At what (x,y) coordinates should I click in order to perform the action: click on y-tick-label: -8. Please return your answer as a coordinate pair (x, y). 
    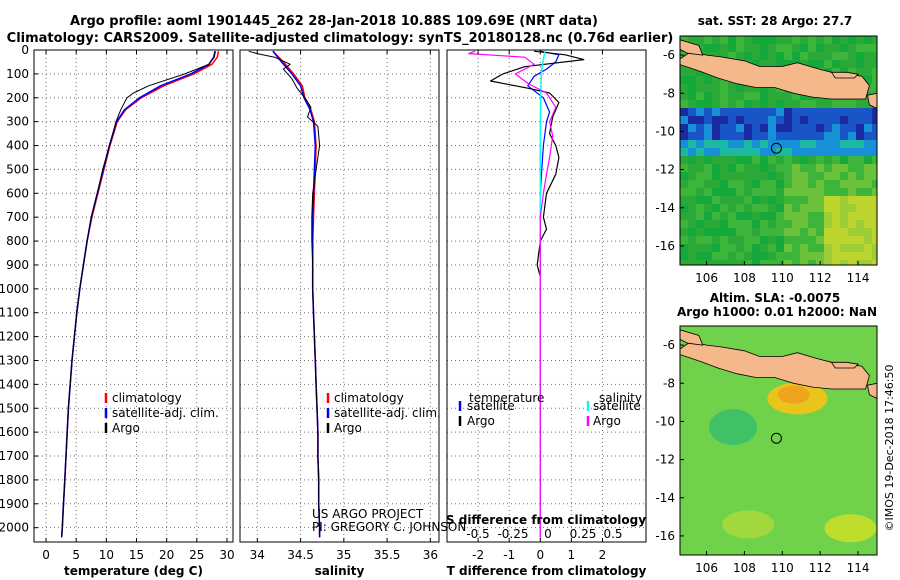
    Looking at the image, I should click on (669, 383).